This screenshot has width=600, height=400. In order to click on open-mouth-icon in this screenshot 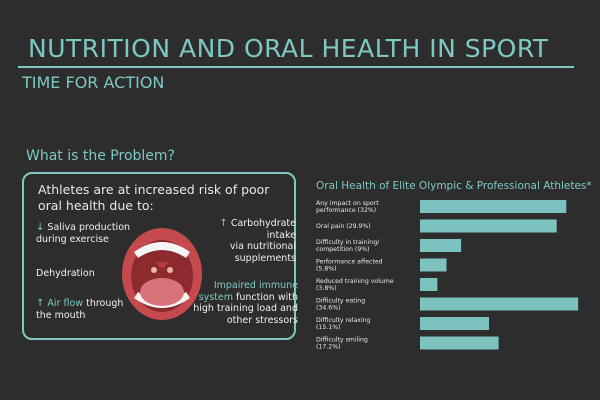, I will do `click(162, 274)`.